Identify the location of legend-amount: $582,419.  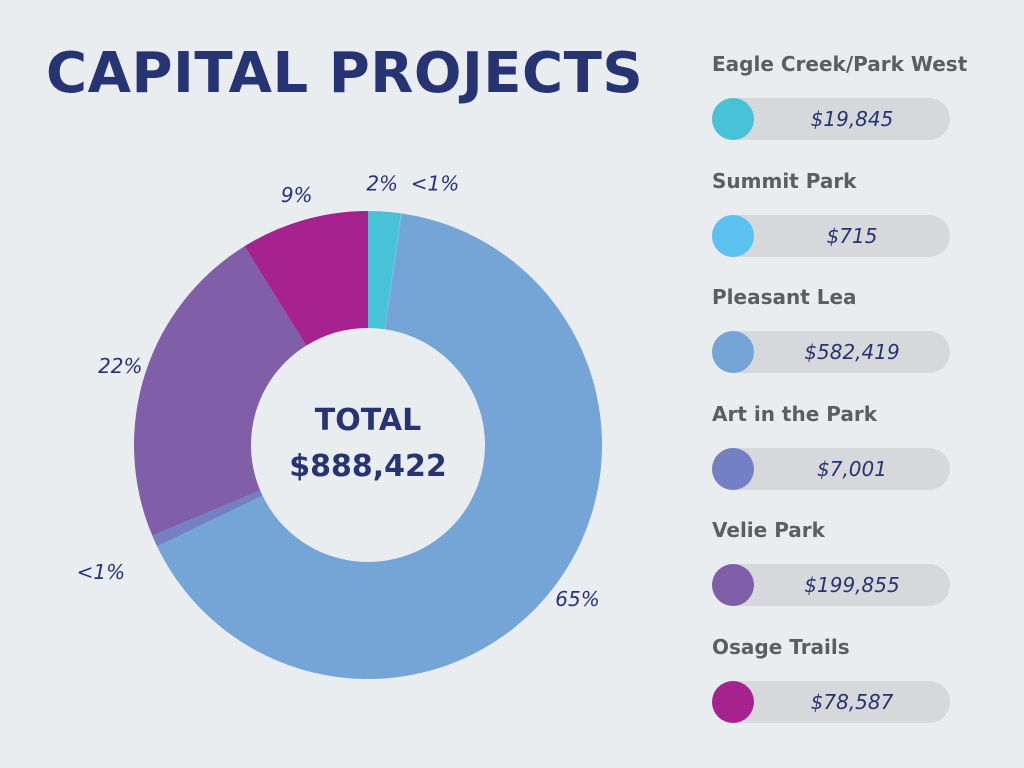
(852, 352).